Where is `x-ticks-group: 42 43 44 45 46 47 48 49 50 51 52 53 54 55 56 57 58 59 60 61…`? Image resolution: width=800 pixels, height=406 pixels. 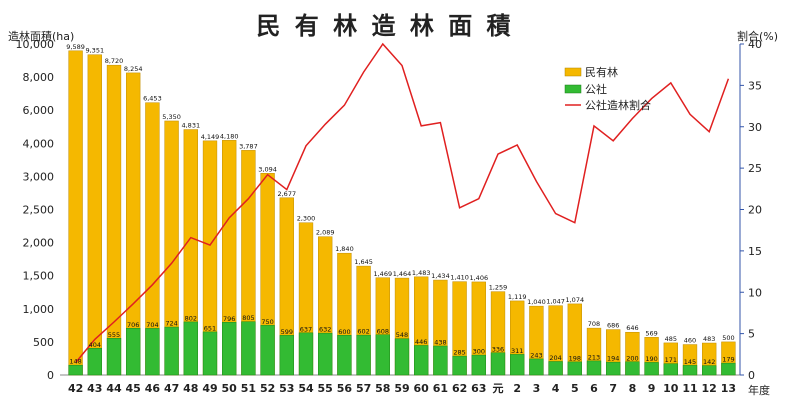 x-ticks-group: 42 43 44 45 46 47 48 49 50 51 52 53 54 55 56 57 58 59 60 61… is located at coordinates (402, 388).